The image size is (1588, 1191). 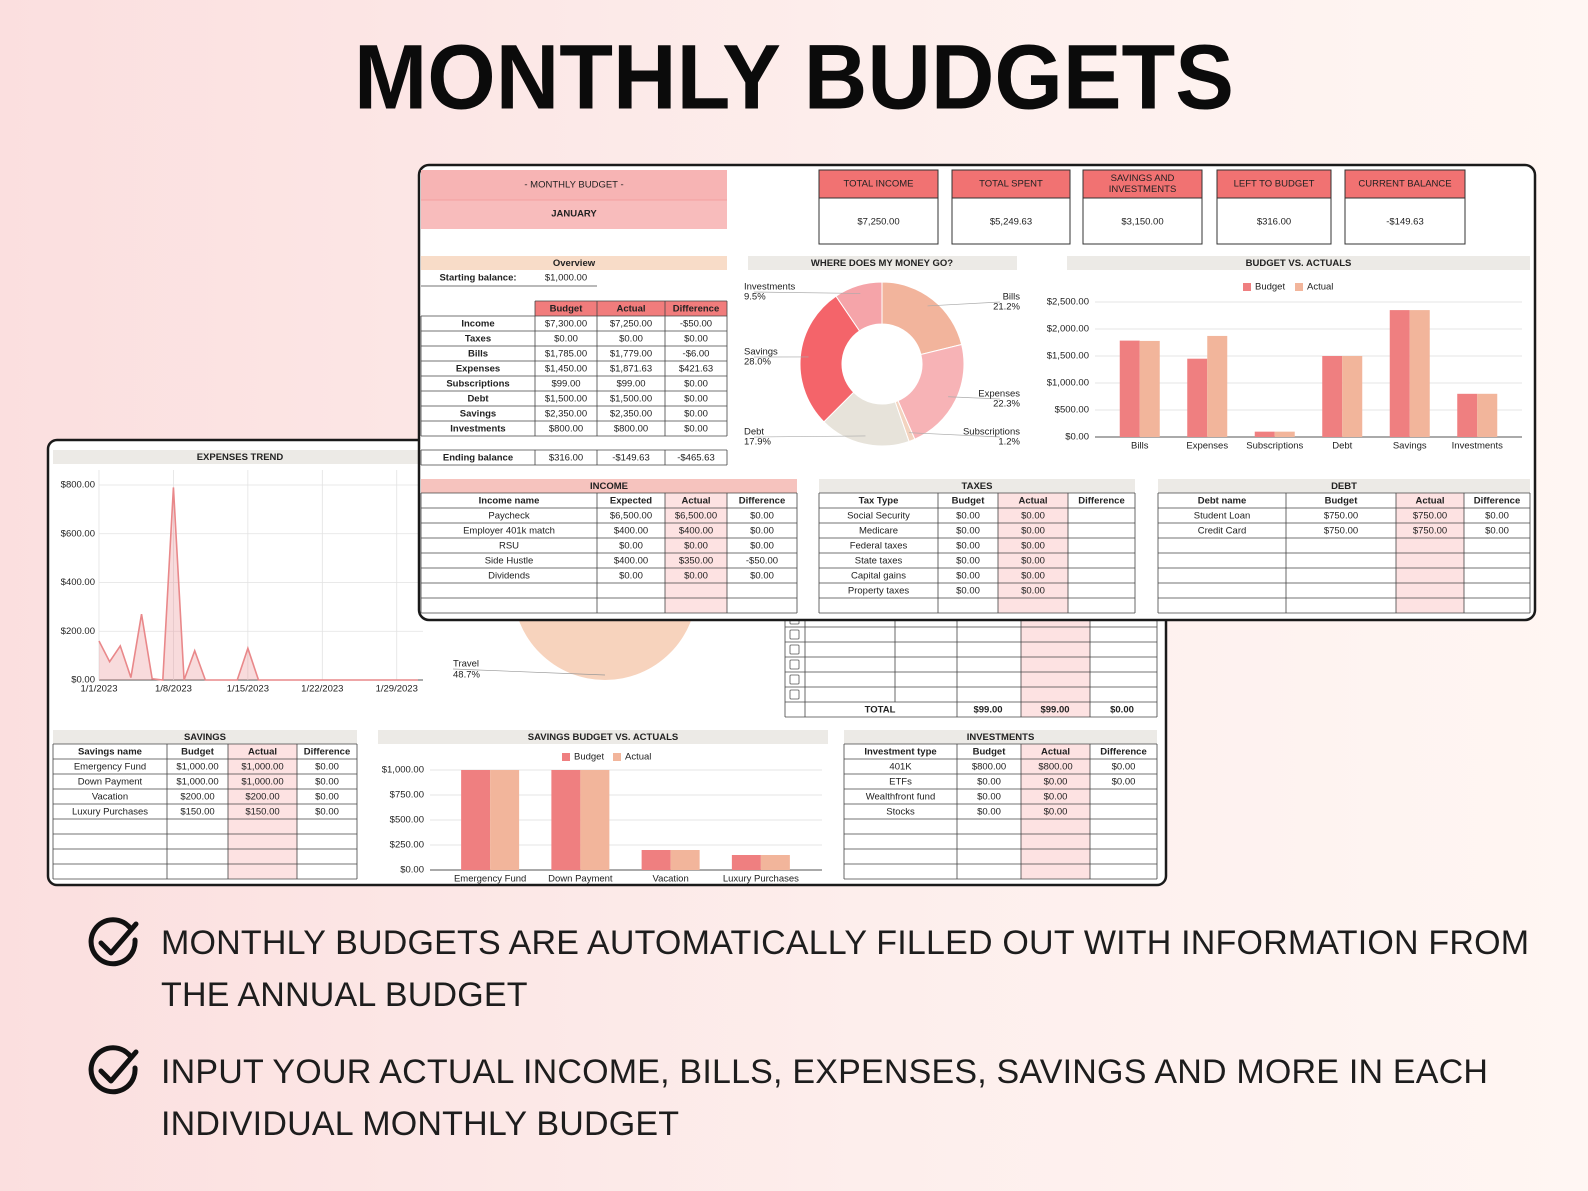 I want to click on y-tick-label: $800.00, so click(x=78, y=485).